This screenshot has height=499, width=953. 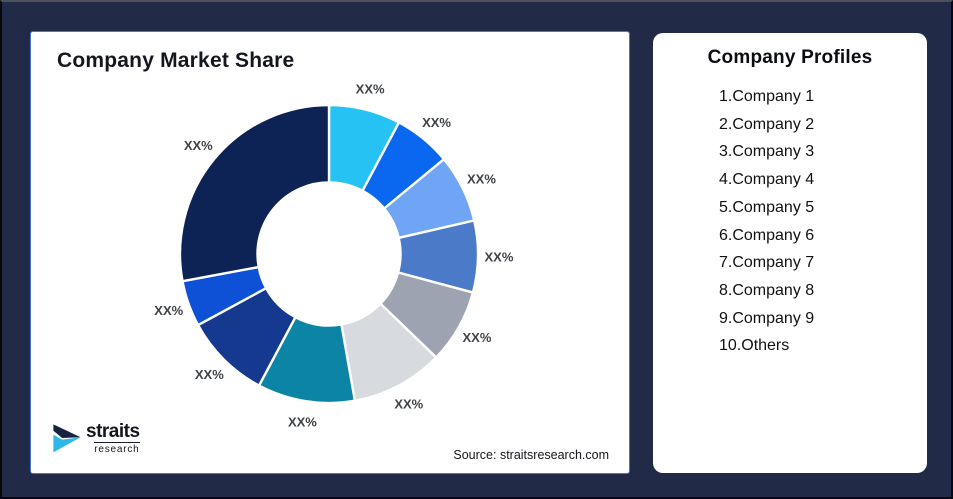 I want to click on company-list-item: 4.Company 4, so click(x=767, y=180).